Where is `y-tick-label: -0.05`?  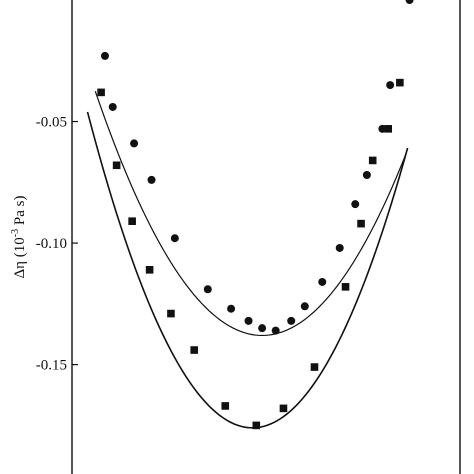
y-tick-label: -0.05 is located at coordinates (51, 123).